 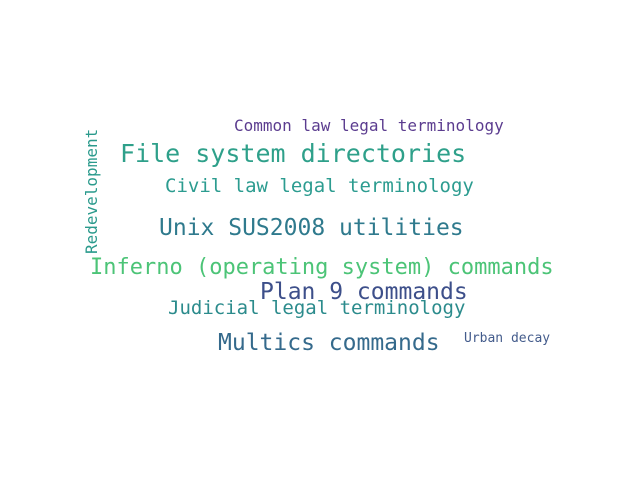 I want to click on word-unix-sus2008-utilities: Unix SUS2008 utilities, so click(x=311, y=228).